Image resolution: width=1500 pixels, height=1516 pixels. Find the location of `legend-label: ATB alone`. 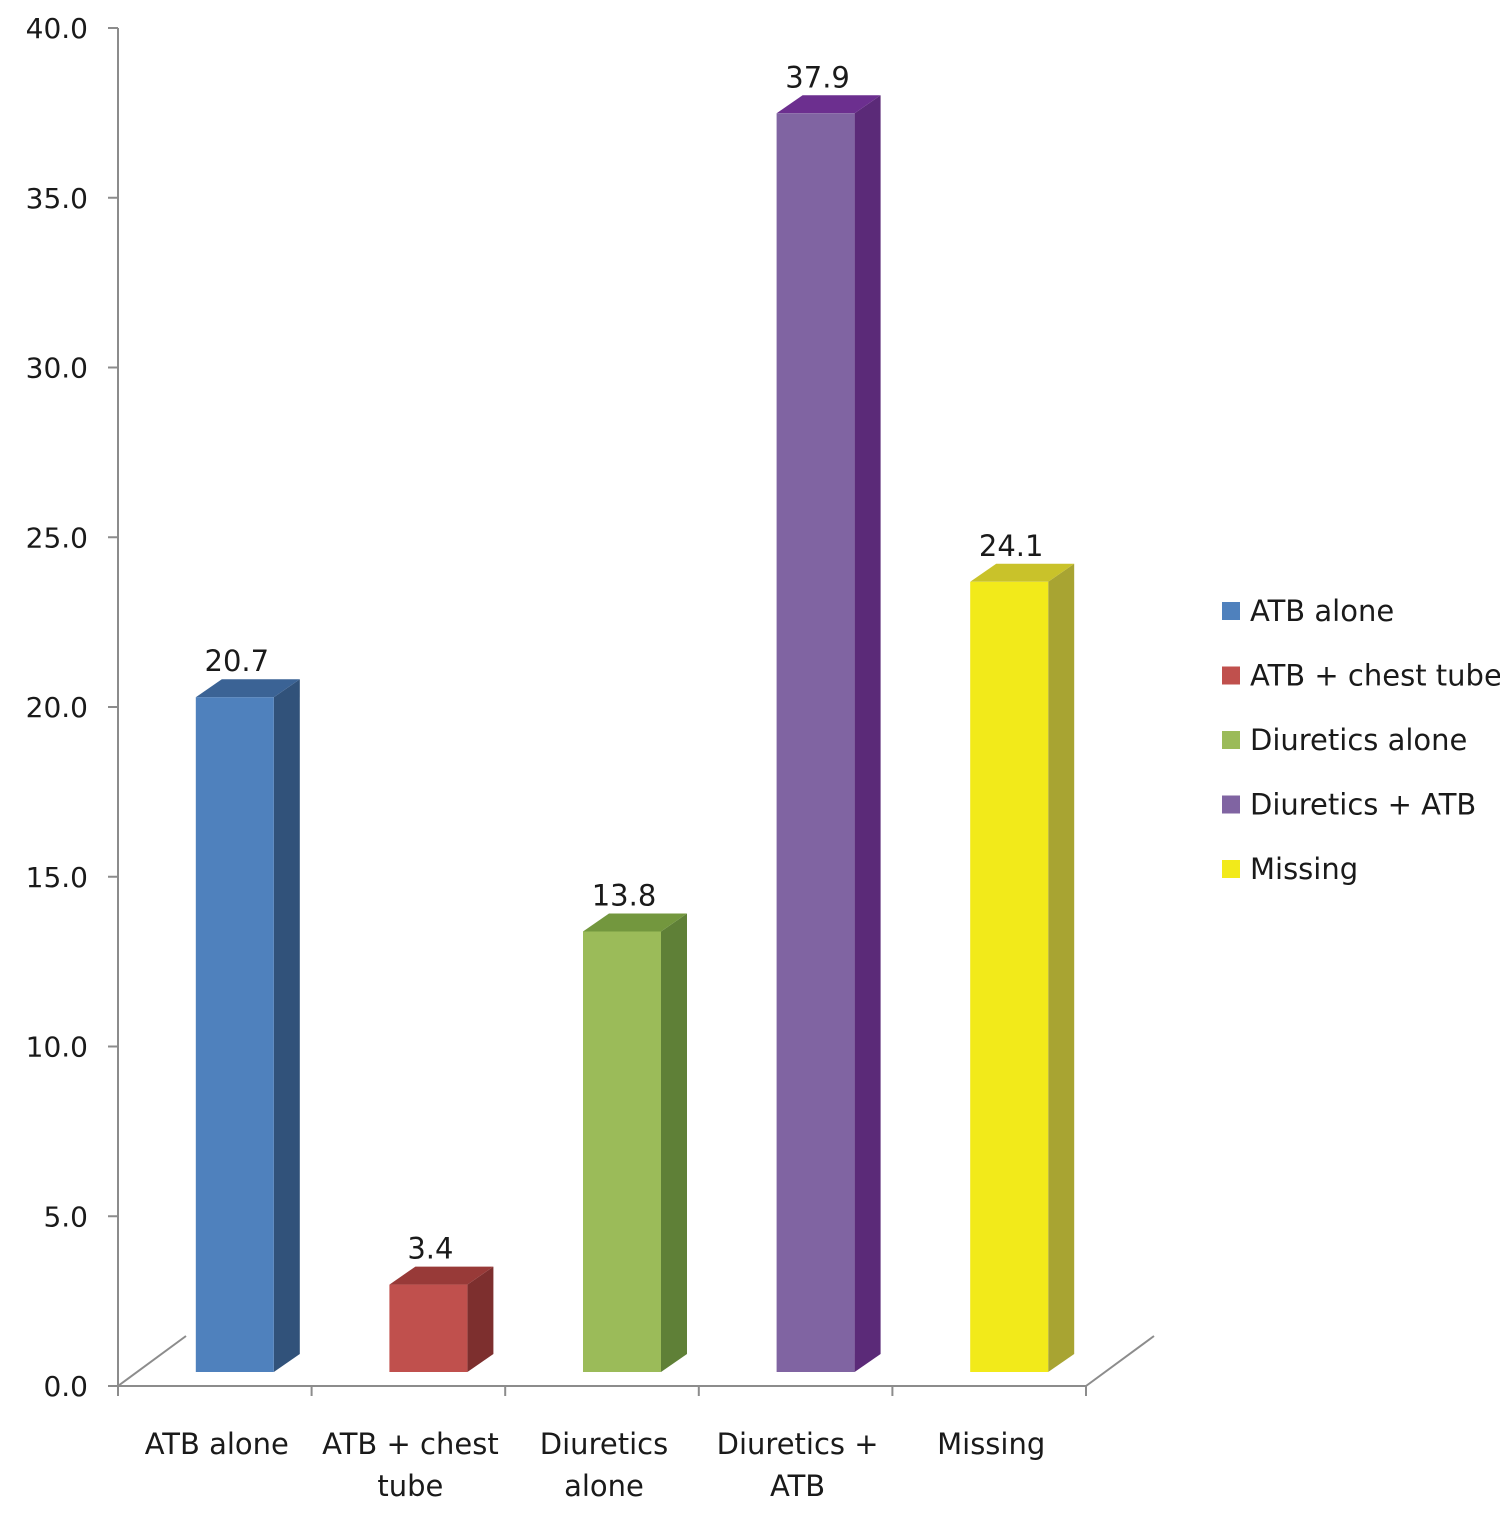

legend-label: ATB alone is located at coordinates (1322, 611).